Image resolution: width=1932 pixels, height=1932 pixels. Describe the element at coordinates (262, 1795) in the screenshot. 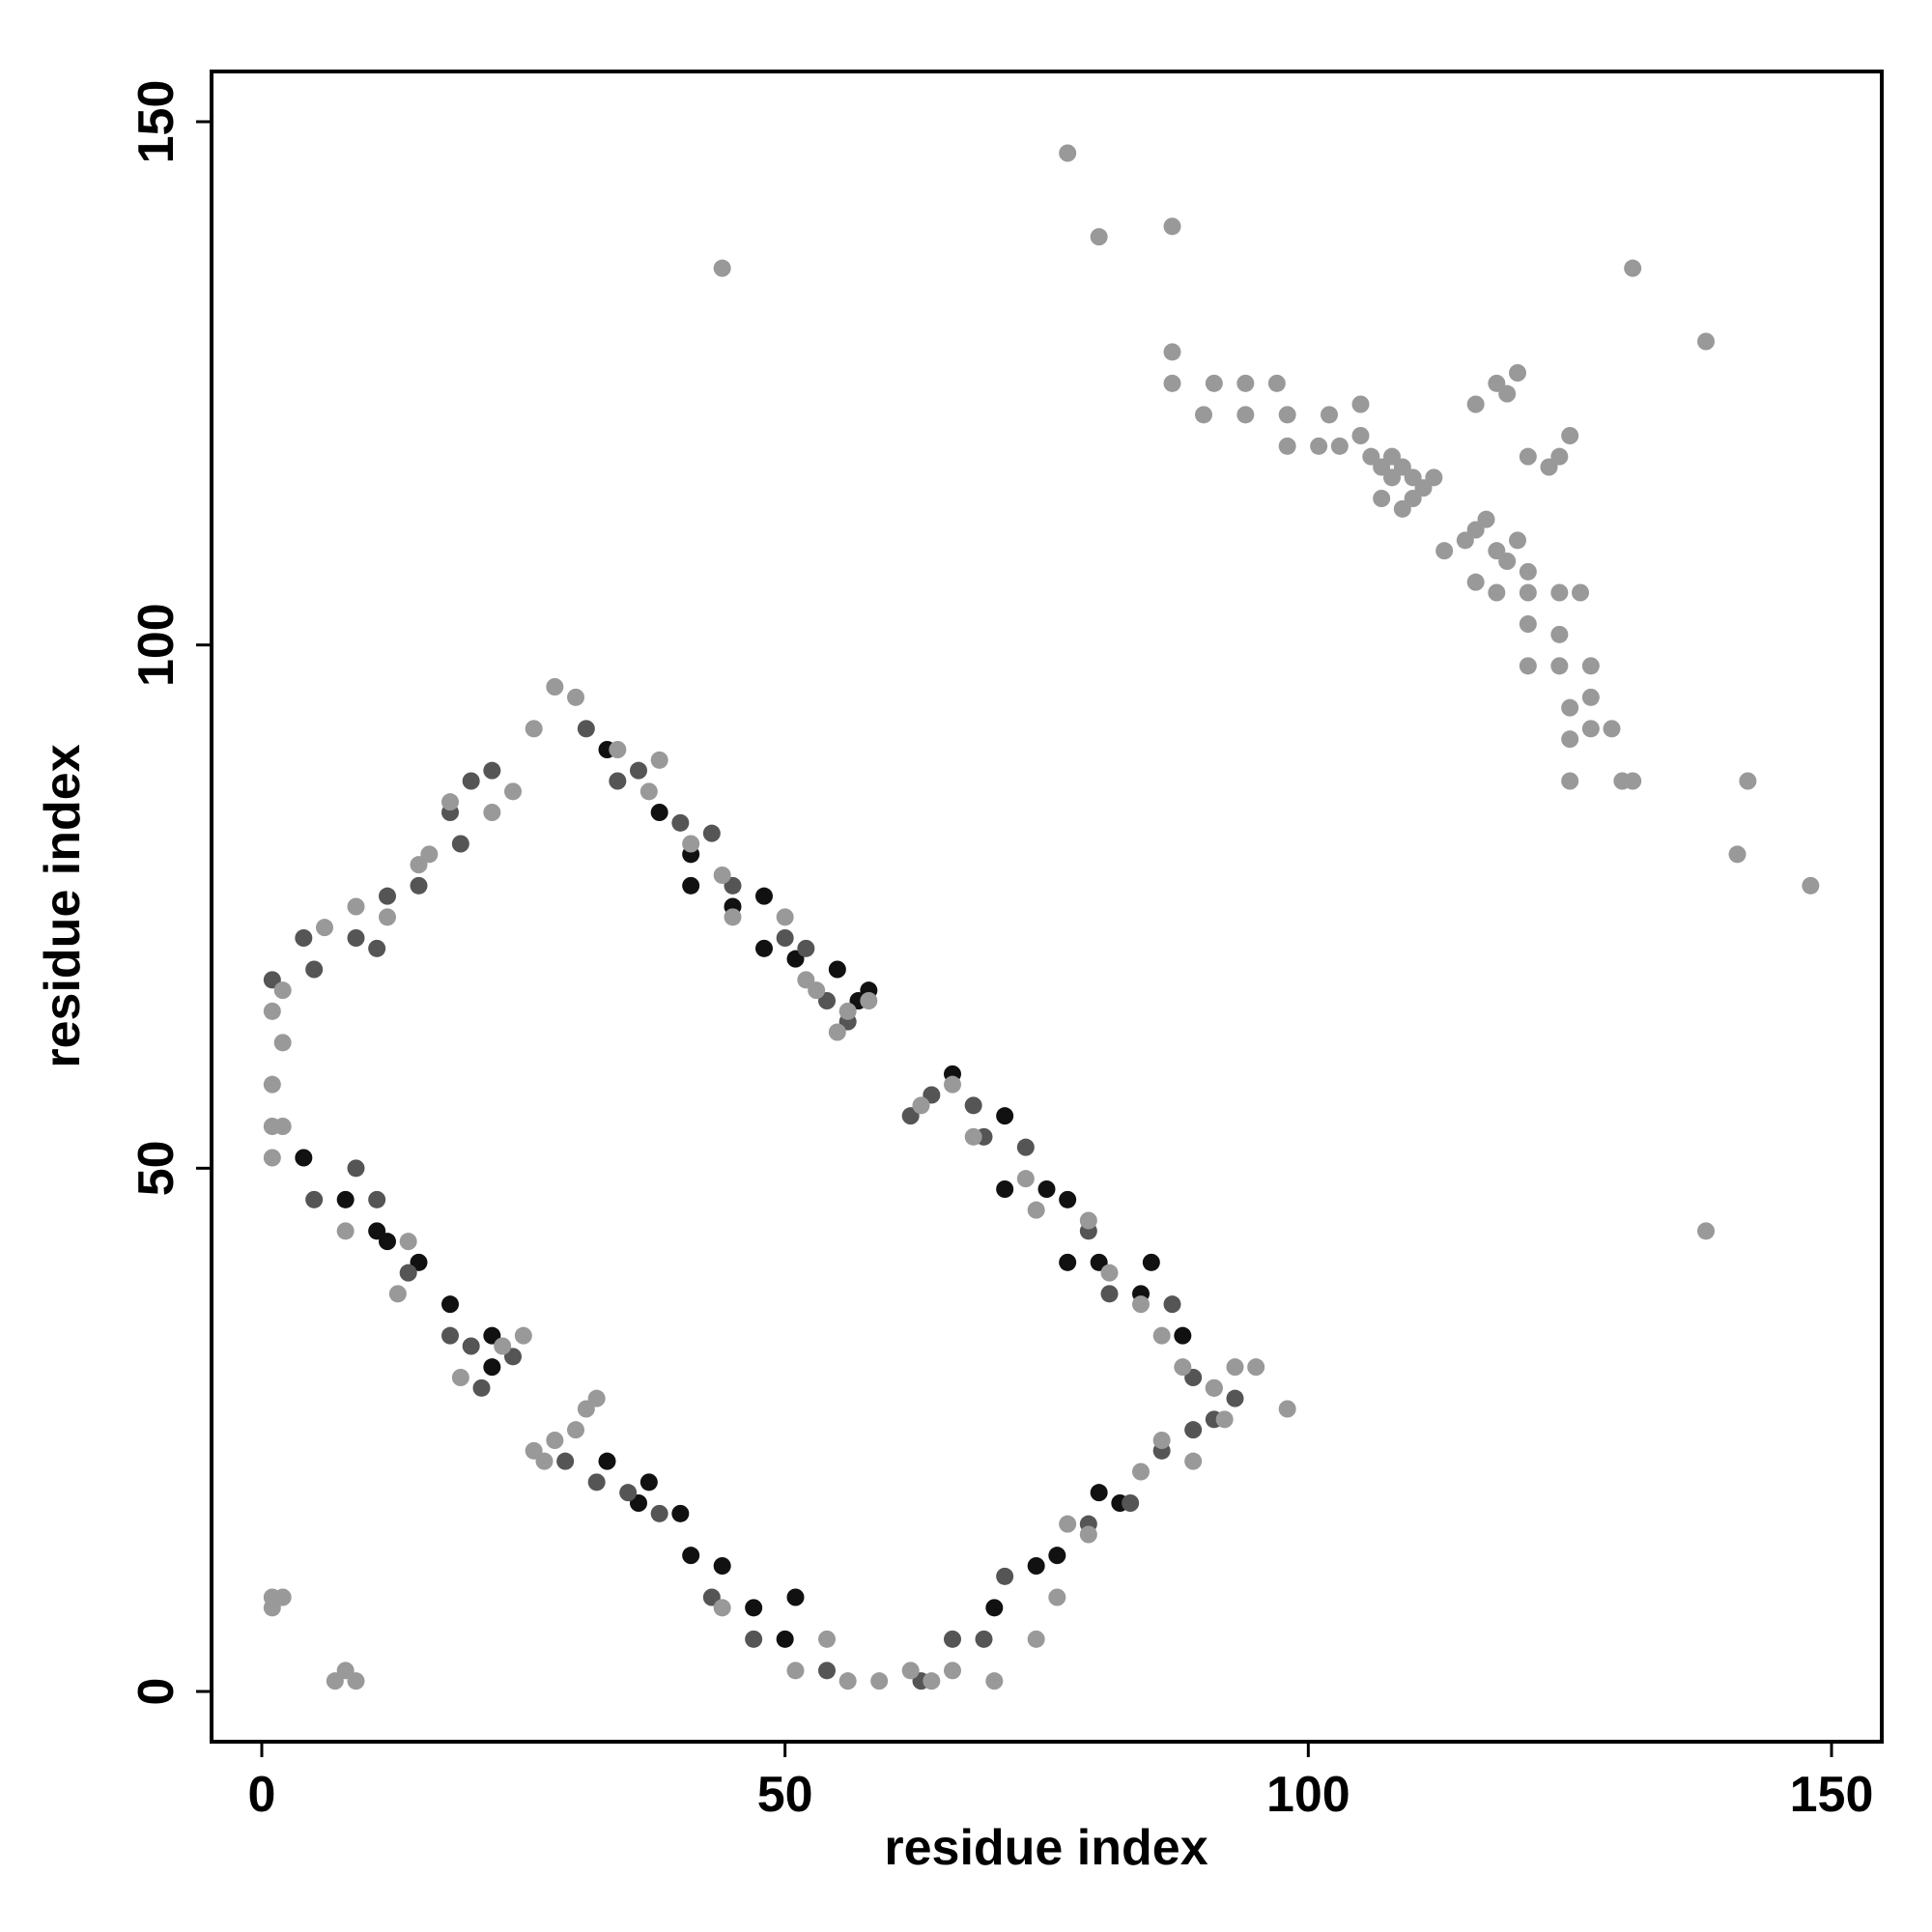

I see `x-tick-label: 0` at that location.